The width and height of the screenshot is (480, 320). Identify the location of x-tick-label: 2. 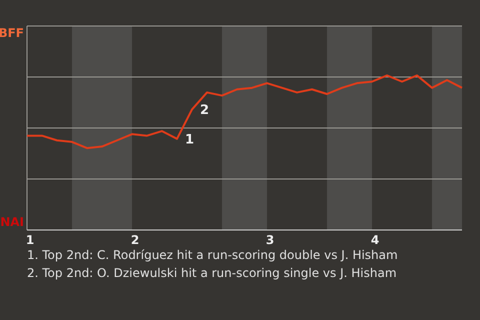
(135, 240).